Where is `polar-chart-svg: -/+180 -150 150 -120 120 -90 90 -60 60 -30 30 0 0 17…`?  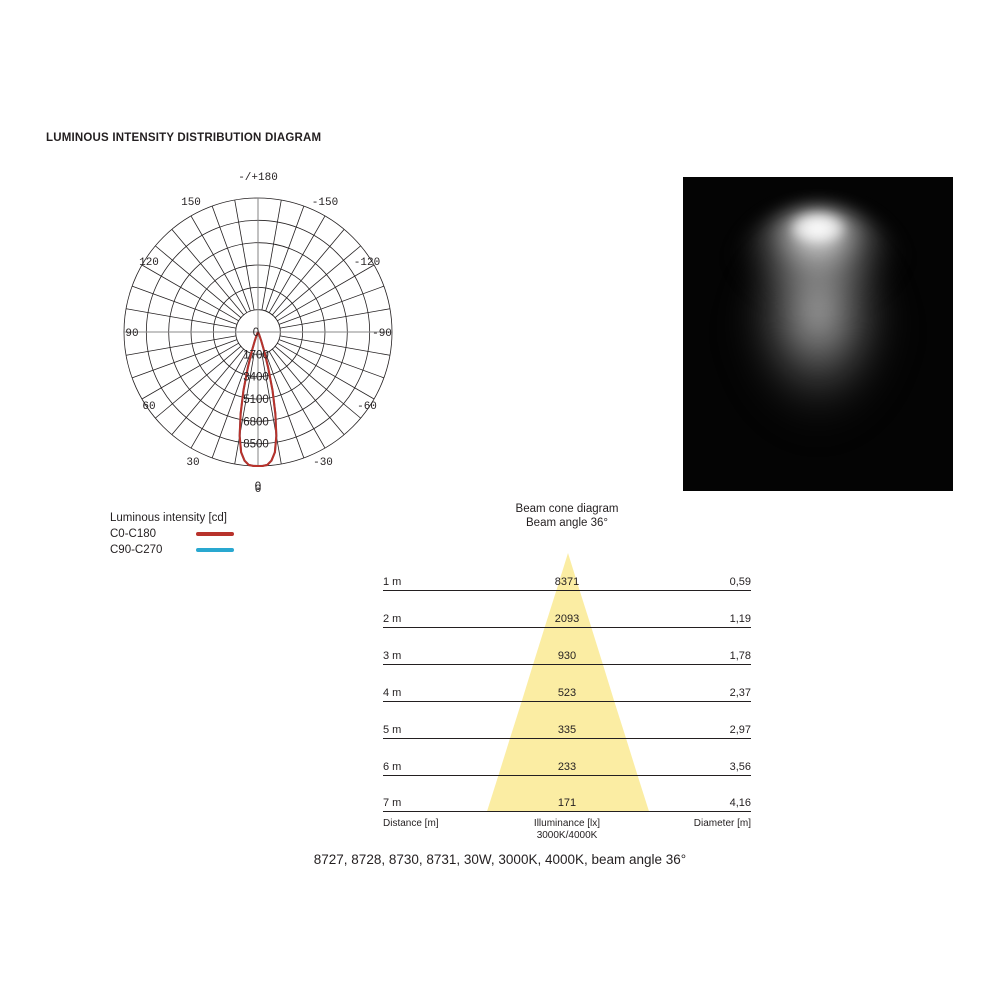
polar-chart-svg: -/+180 -150 150 -120 120 -90 90 -60 60 -30 30 0 0 17… is located at coordinates (258, 334).